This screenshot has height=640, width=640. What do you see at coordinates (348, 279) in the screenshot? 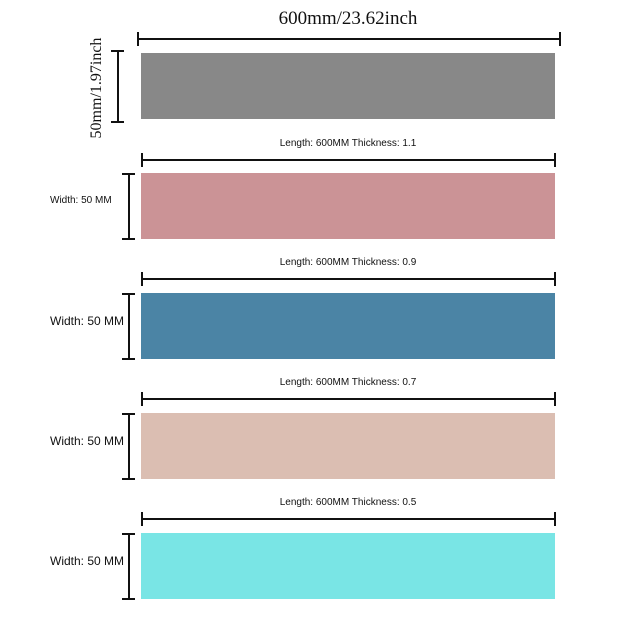
I see `strip-blue-length-line` at bounding box center [348, 279].